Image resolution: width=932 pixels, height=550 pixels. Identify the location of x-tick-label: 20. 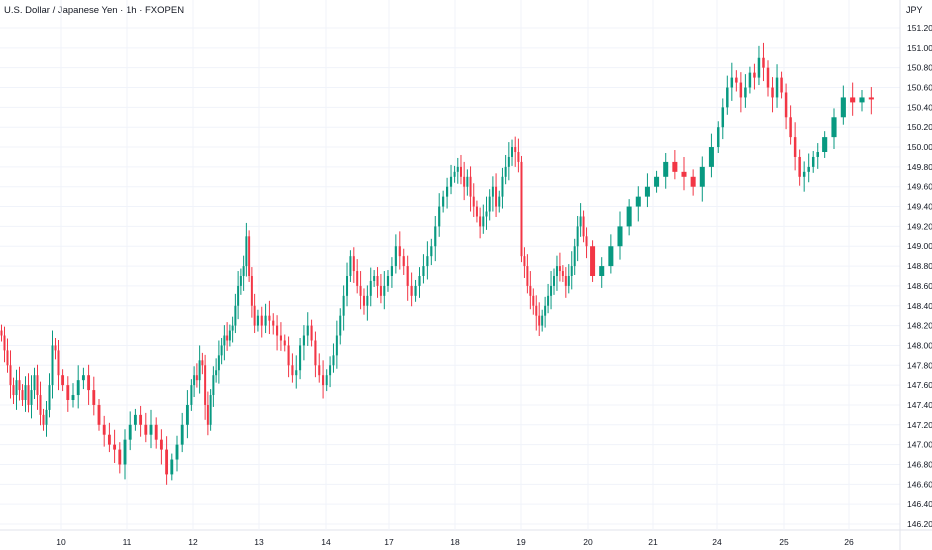
(588, 542).